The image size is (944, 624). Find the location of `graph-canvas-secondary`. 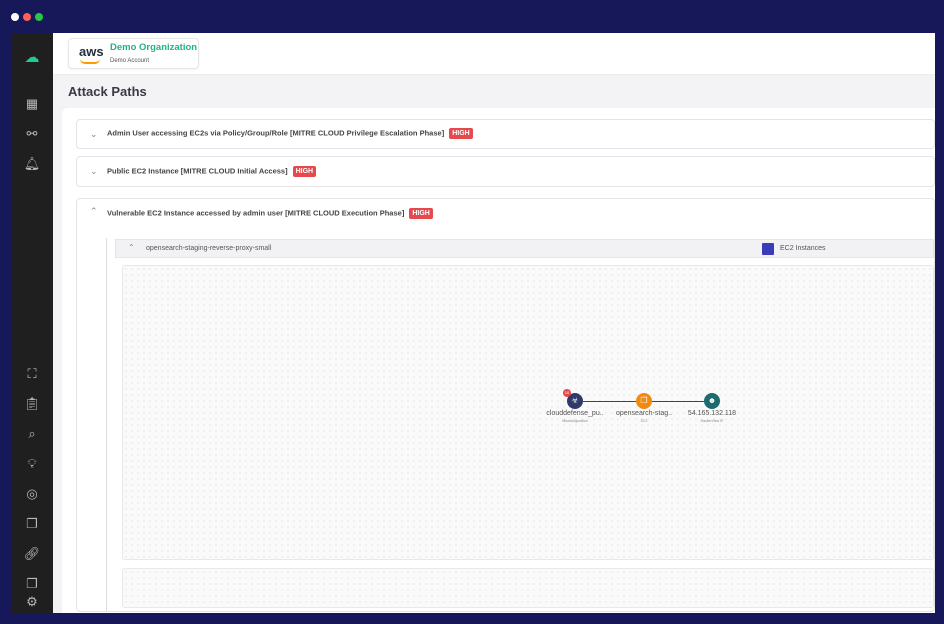

graph-canvas-secondary is located at coordinates (528, 588).